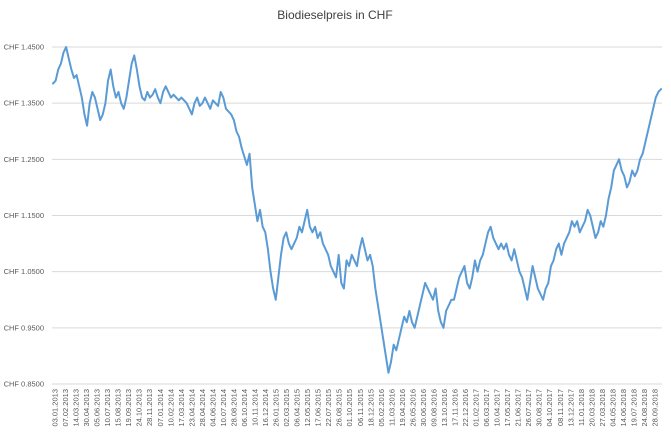 This screenshot has height=432, width=671. What do you see at coordinates (334, 15) in the screenshot?
I see `chart-title: Biodieselpreis in CHF` at bounding box center [334, 15].